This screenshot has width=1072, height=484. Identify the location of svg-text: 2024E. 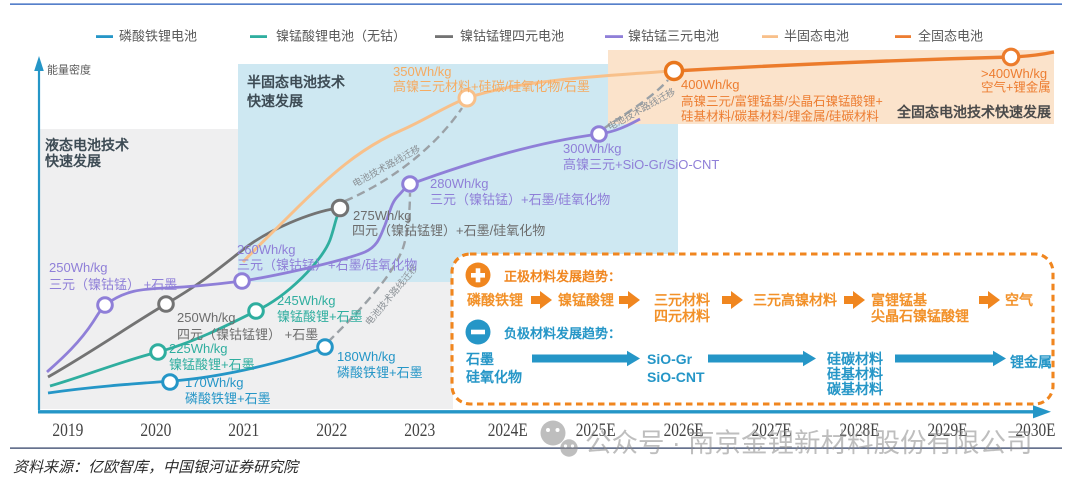
(508, 430).